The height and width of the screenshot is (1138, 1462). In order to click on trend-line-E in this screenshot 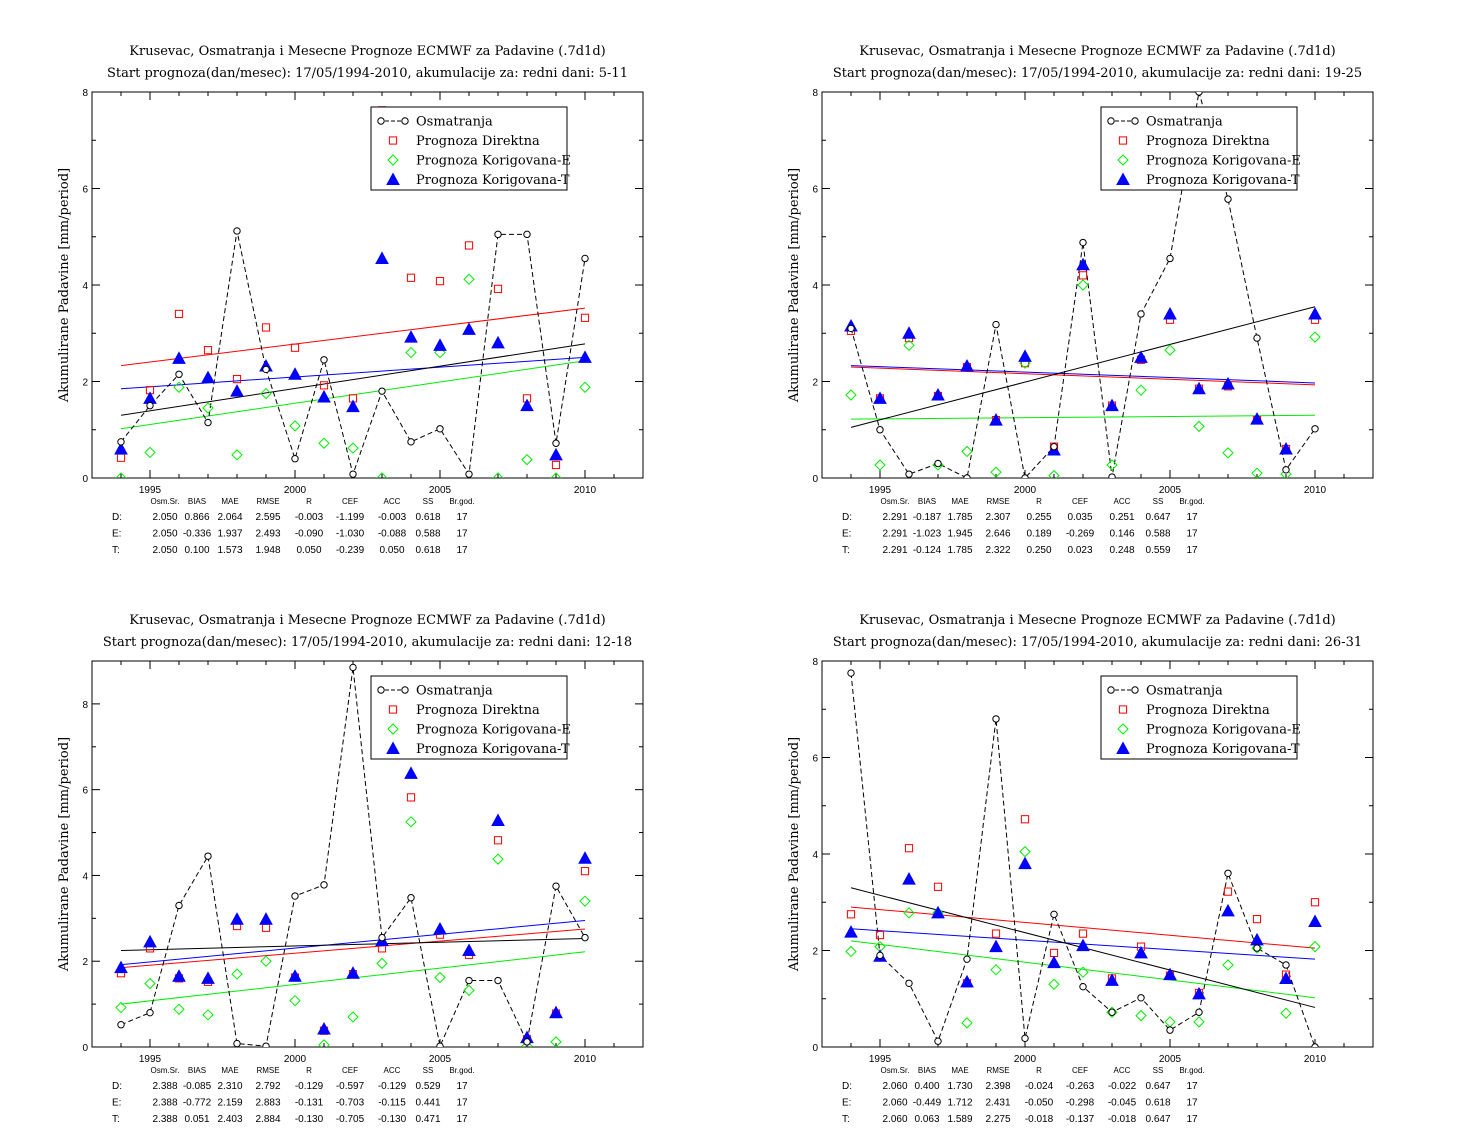, I will do `click(1083, 969)`.